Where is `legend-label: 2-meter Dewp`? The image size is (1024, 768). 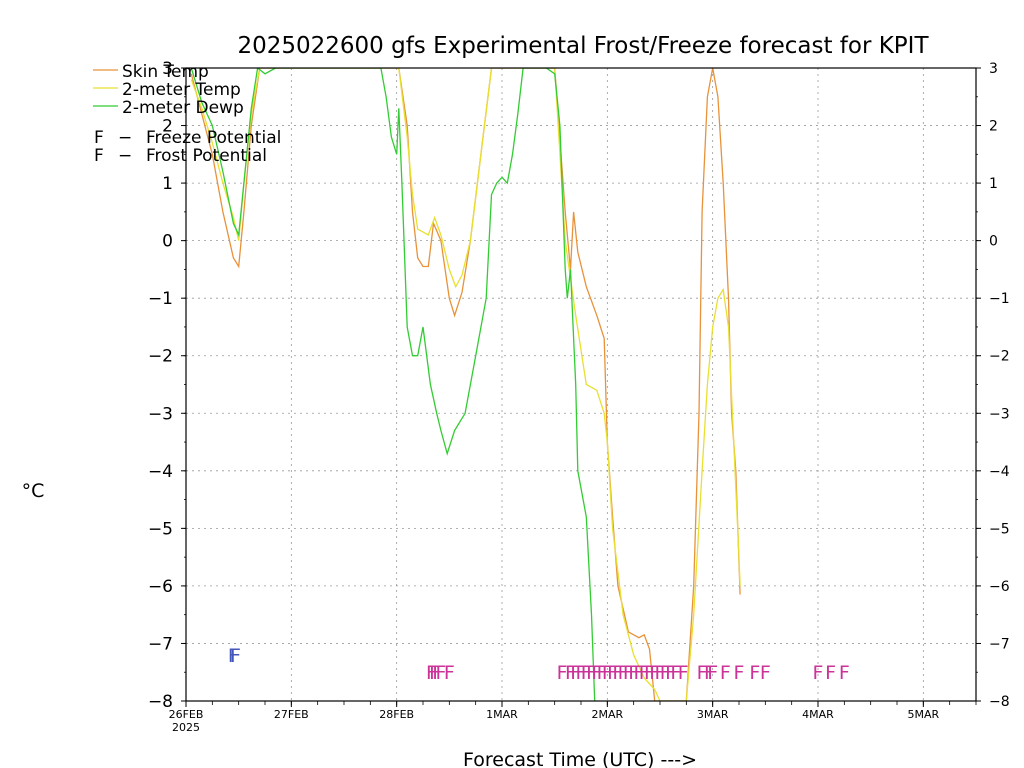 legend-label: 2-meter Dewp is located at coordinates (183, 108).